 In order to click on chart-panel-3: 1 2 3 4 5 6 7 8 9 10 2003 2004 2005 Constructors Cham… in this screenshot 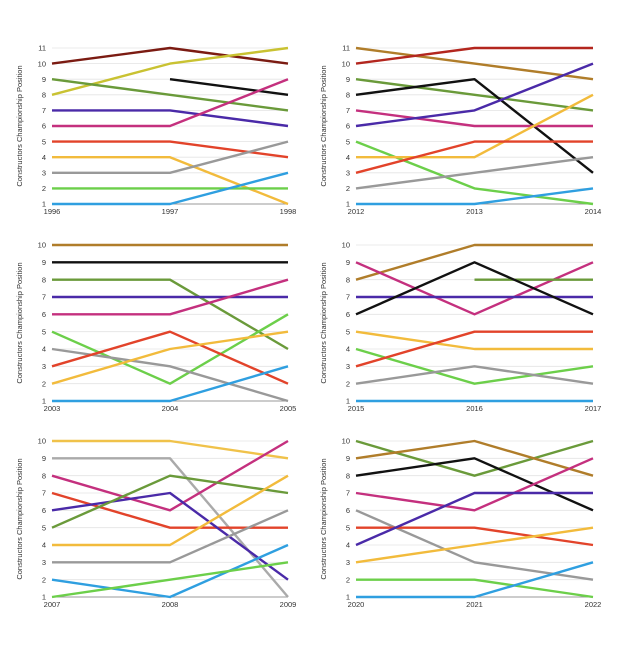, I will do `click(155, 327)`.